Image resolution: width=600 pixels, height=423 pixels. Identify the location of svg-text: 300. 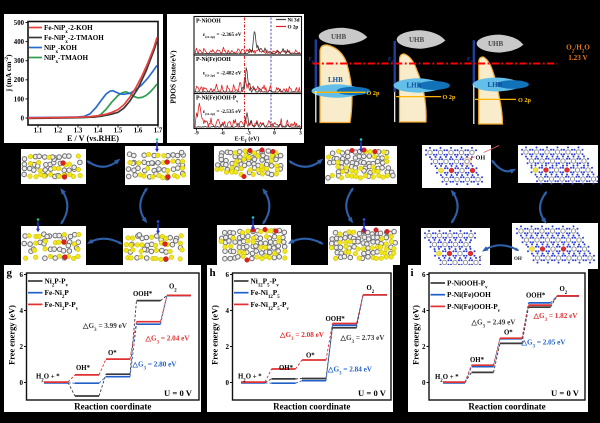
(19, 61).